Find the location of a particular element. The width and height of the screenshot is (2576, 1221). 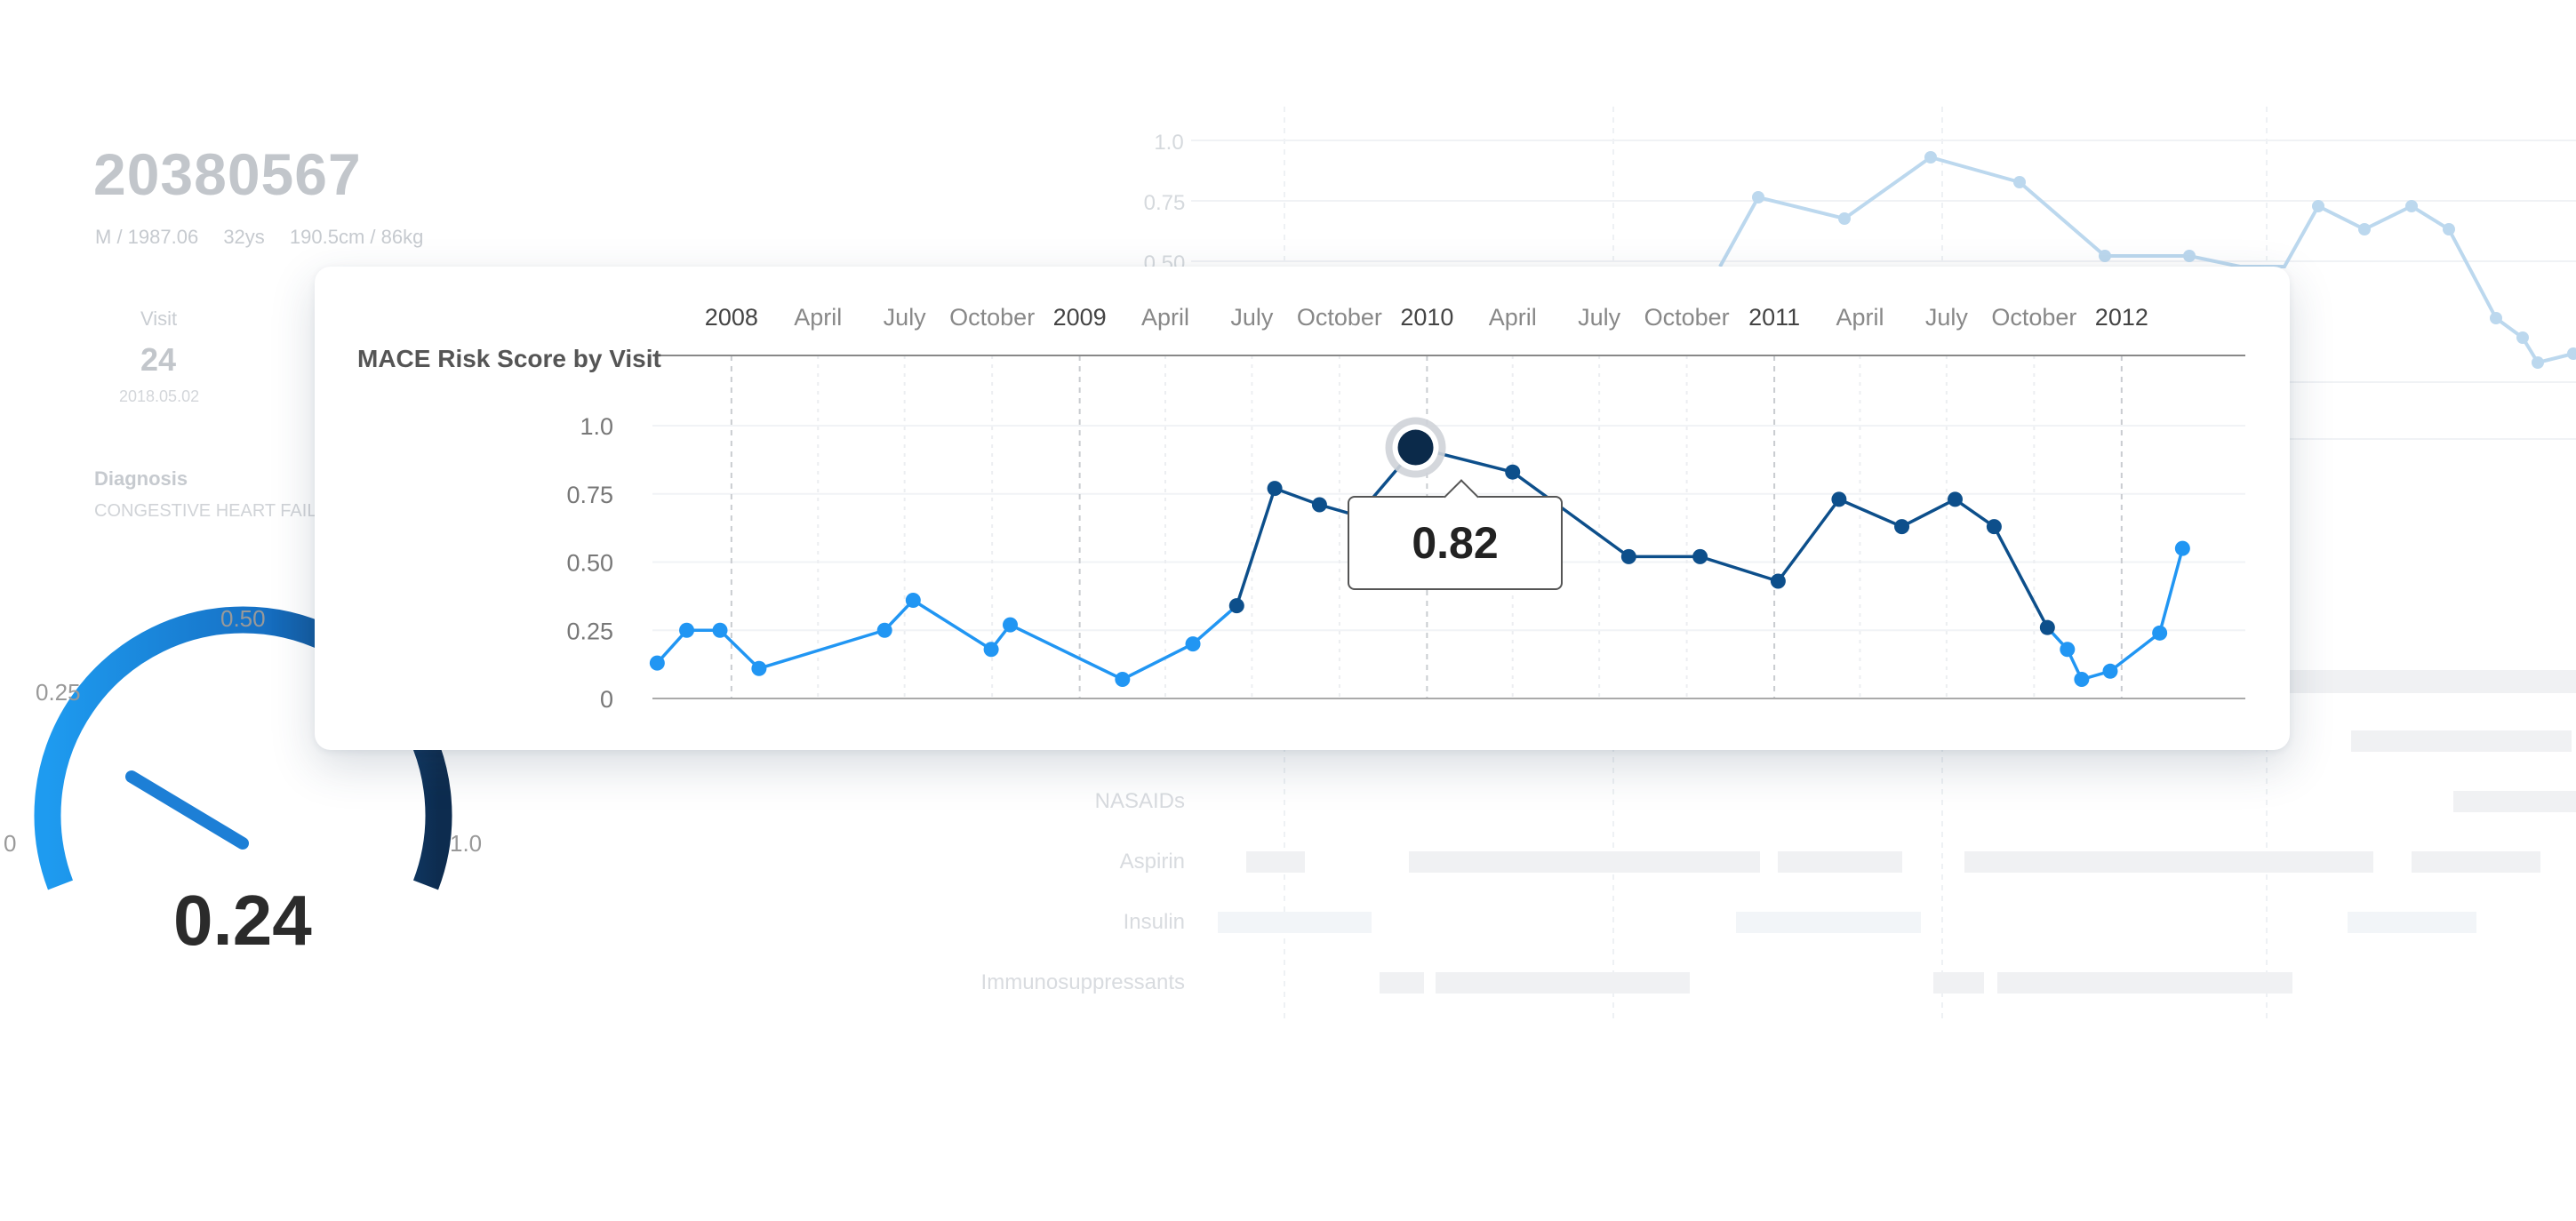

gauge-label-max: 1.0 is located at coordinates (466, 844).